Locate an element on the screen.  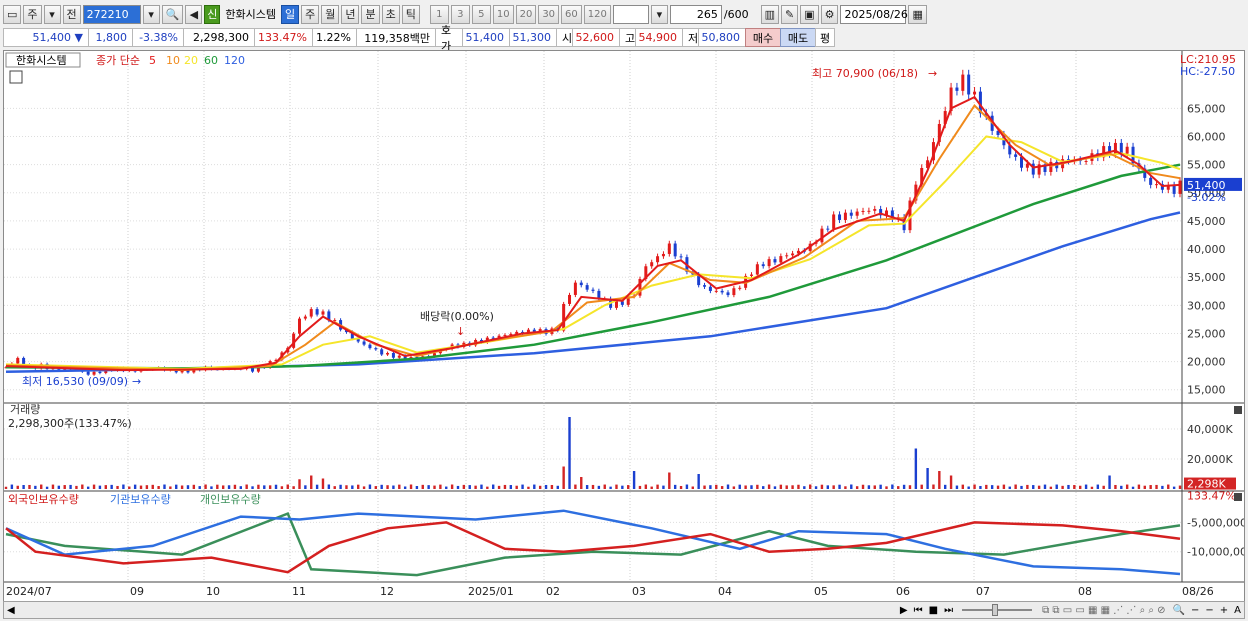
count-value: 265 is located at coordinates (707, 14).